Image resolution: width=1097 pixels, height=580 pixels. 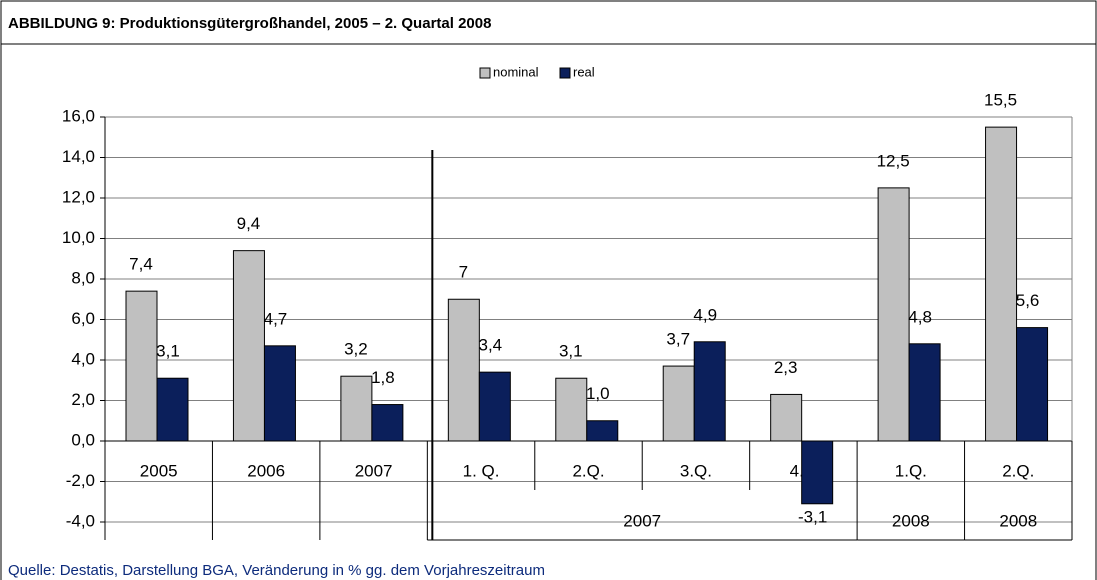 What do you see at coordinates (812, 516) in the screenshot?
I see `value-label: -3,1` at bounding box center [812, 516].